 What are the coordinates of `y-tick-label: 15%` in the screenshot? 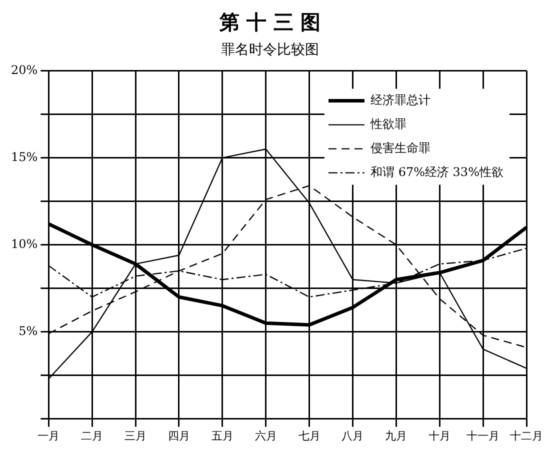 It's located at (24, 157).